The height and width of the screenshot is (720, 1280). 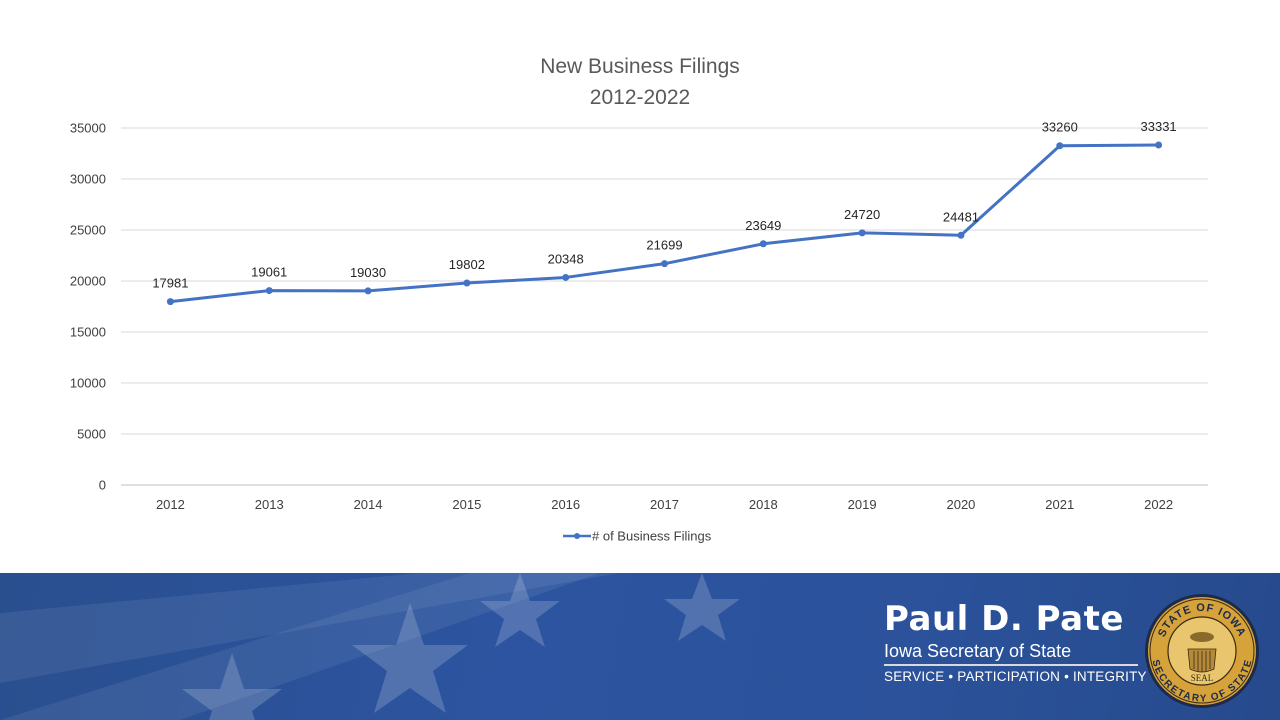 I want to click on motto: SERVICE • PARTICIPATION • INTEGRITY, so click(x=1015, y=676).